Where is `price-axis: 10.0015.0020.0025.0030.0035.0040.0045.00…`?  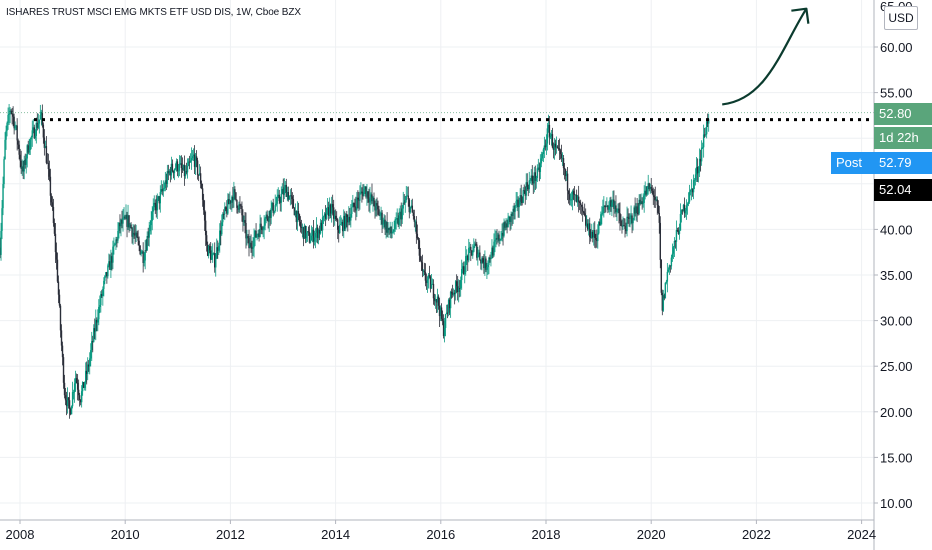 price-axis: 10.0015.0020.0025.0030.0035.0040.0045.00… is located at coordinates (893, 275).